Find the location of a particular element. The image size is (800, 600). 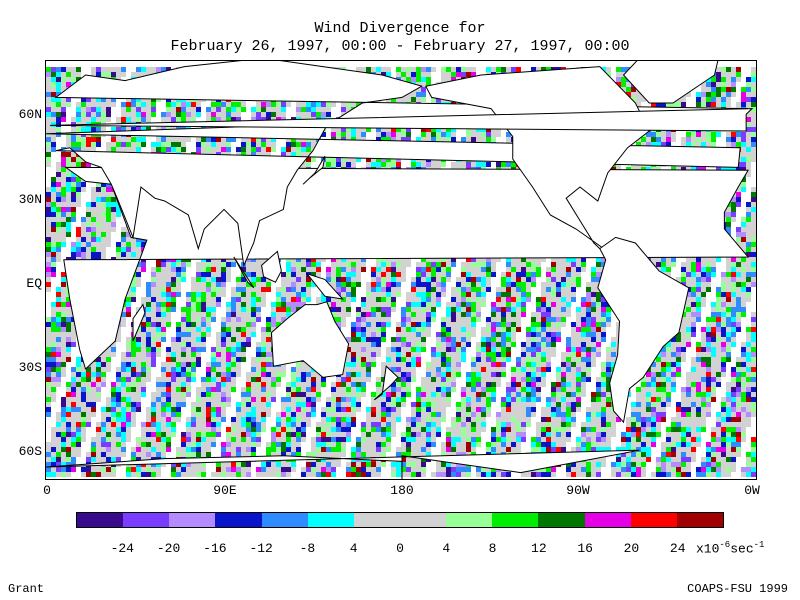

author-credit: Grant is located at coordinates (26, 589).